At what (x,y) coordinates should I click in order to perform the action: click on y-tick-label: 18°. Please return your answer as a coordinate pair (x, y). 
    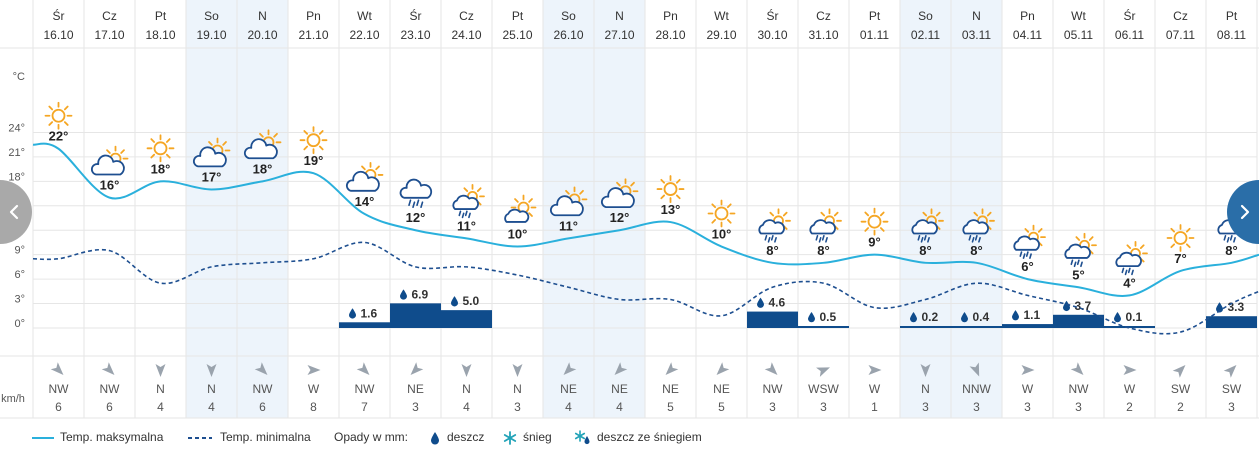
    Looking at the image, I should click on (16, 177).